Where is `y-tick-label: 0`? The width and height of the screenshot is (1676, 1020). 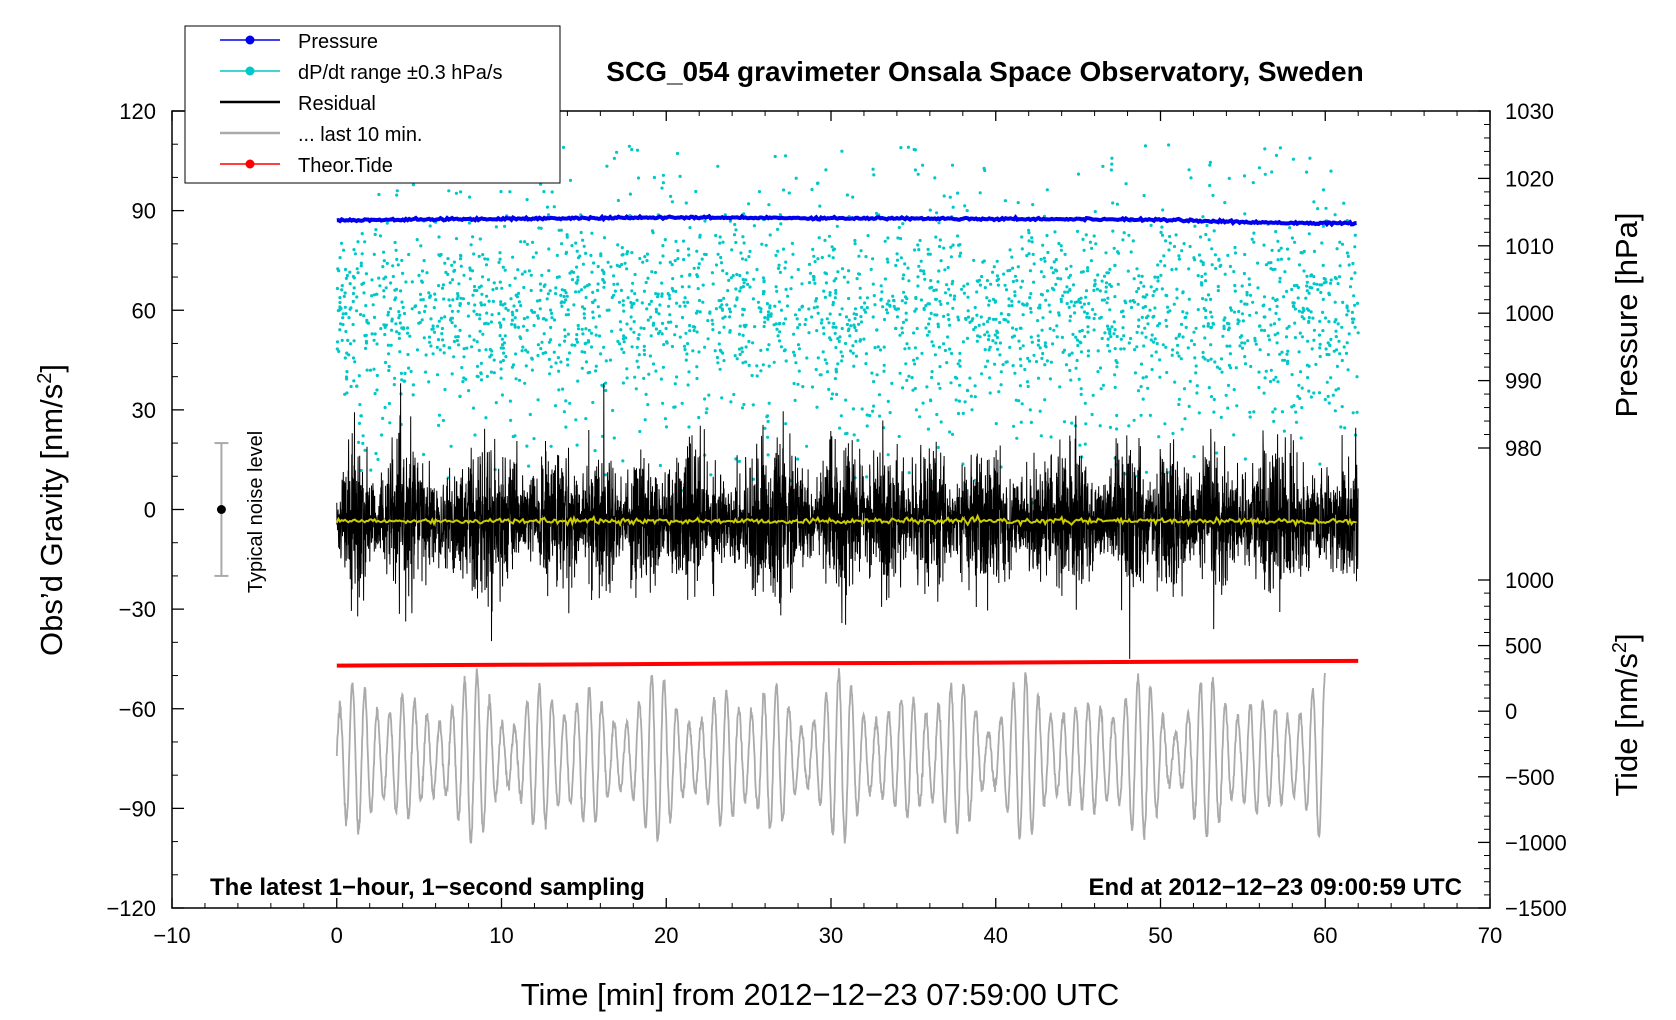 y-tick-label: 0 is located at coordinates (150, 510).